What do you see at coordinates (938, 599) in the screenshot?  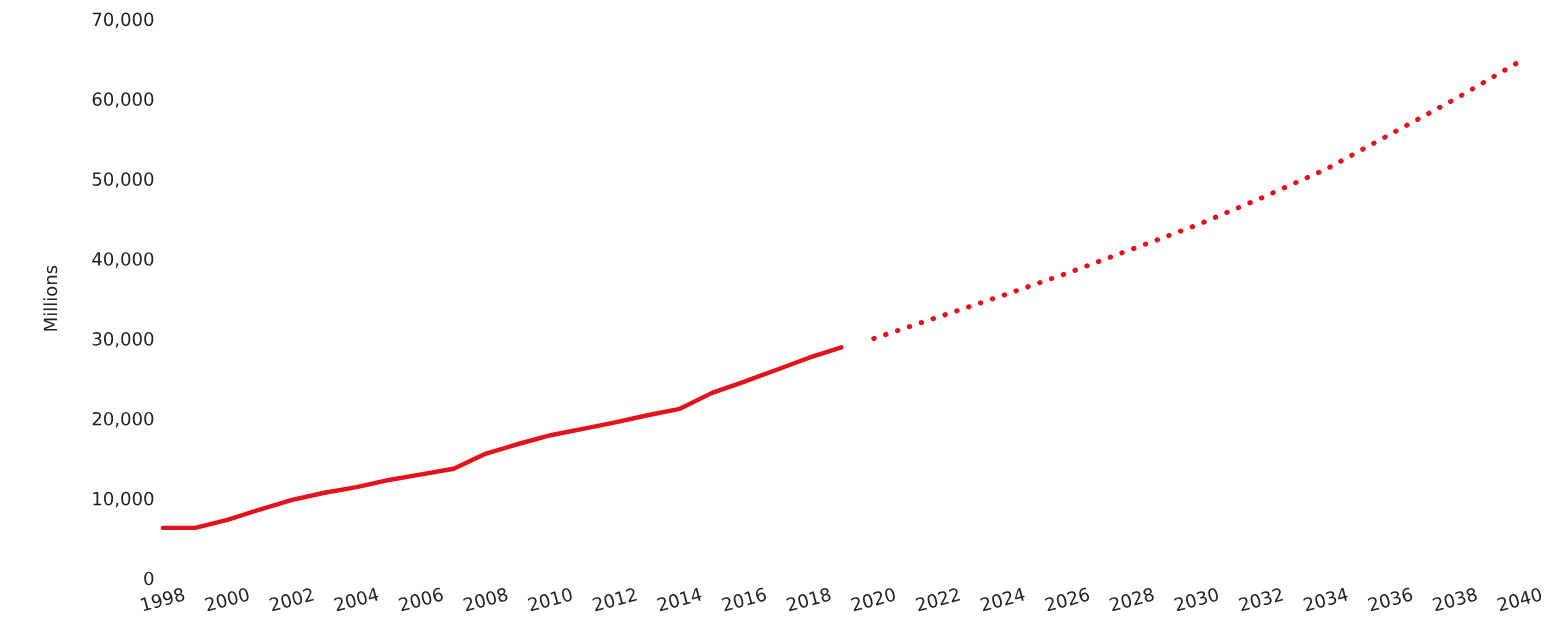 I see `x-tick-label: 2022` at bounding box center [938, 599].